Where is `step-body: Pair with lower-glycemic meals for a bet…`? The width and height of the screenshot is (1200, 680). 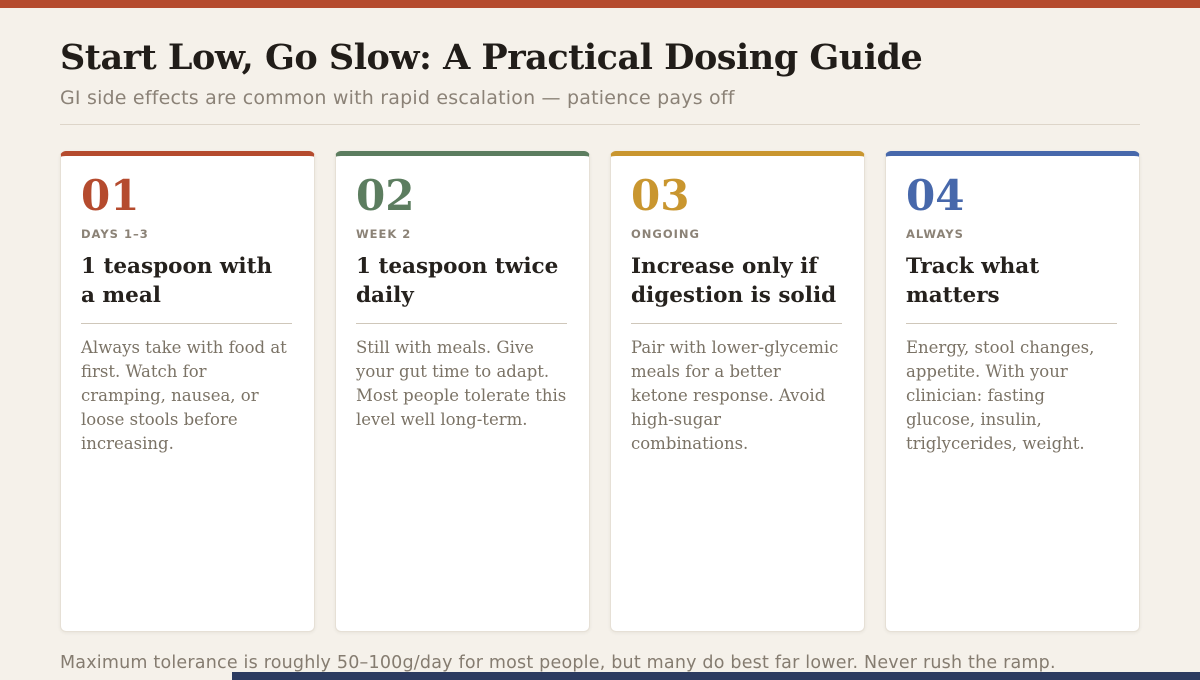
step-body: Pair with lower-glycemic meals for a bet… is located at coordinates (735, 395).